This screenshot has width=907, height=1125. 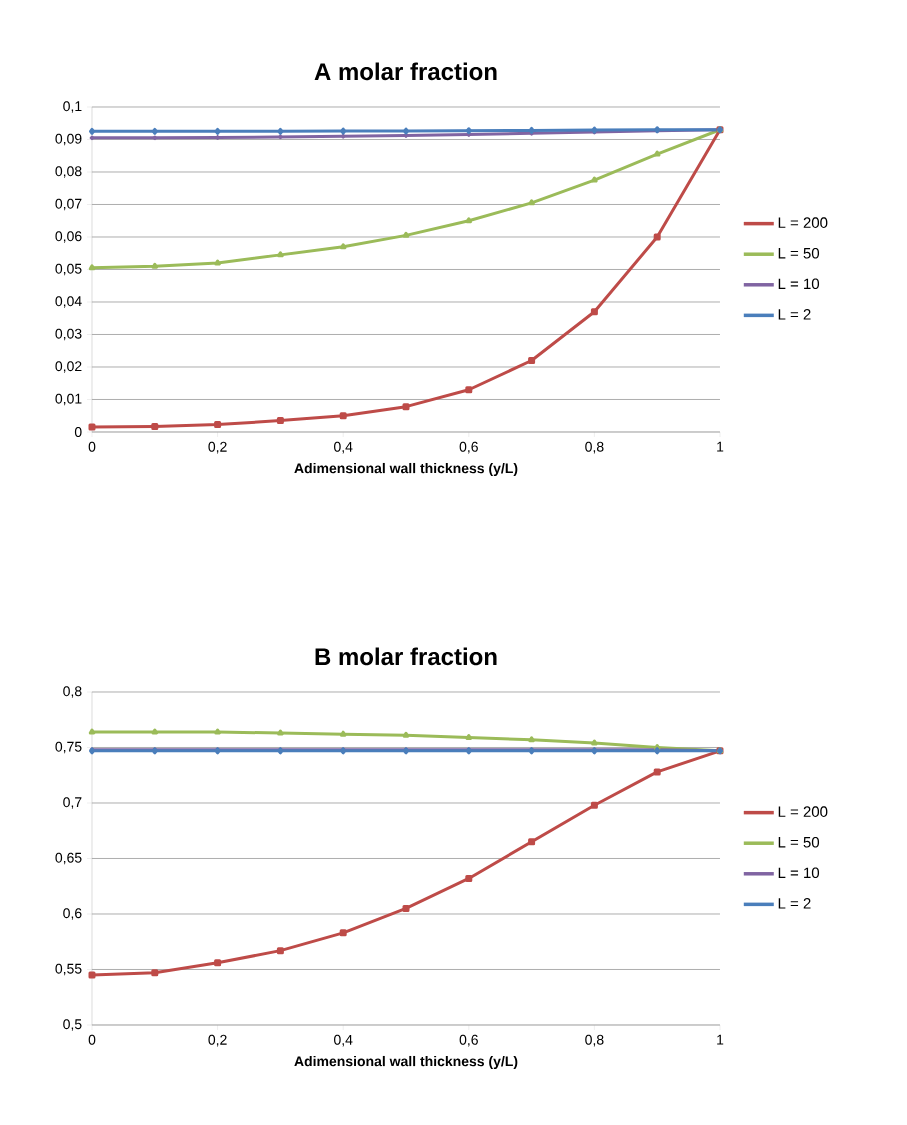 What do you see at coordinates (78, 432) in the screenshot?
I see `y-tick-label: 0` at bounding box center [78, 432].